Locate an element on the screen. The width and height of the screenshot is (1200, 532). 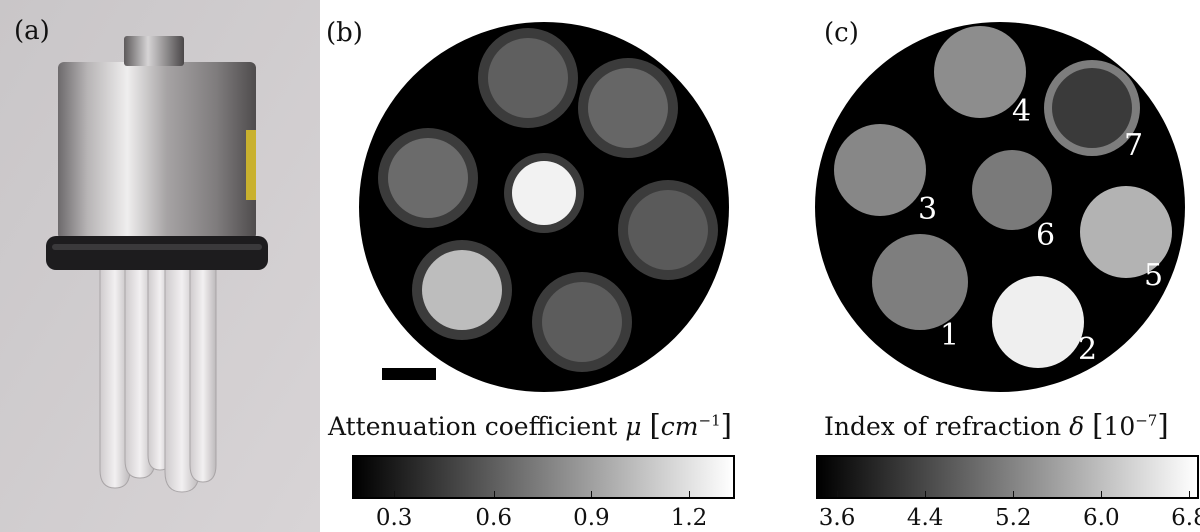
colorbar-unit-exp: −7 is located at coordinates (1146, 420).